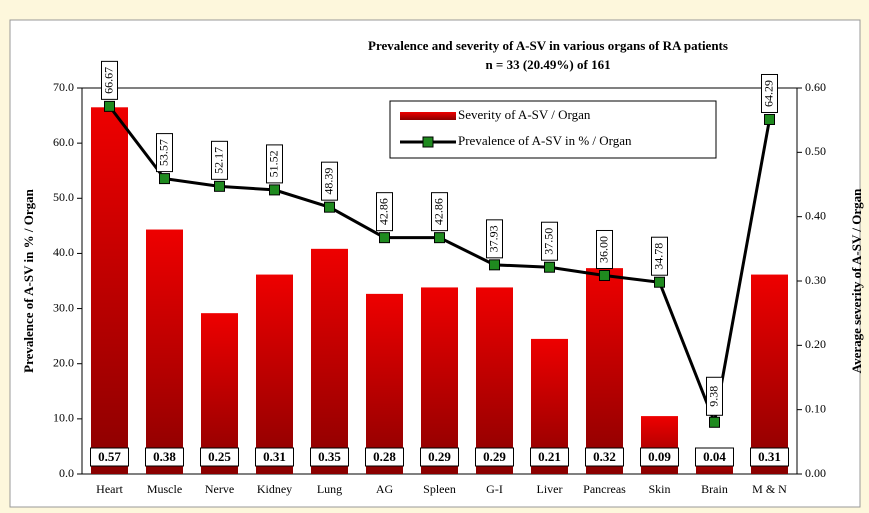  What do you see at coordinates (815, 408) in the screenshot?
I see `y2-tick-label: 0.10` at bounding box center [815, 408].